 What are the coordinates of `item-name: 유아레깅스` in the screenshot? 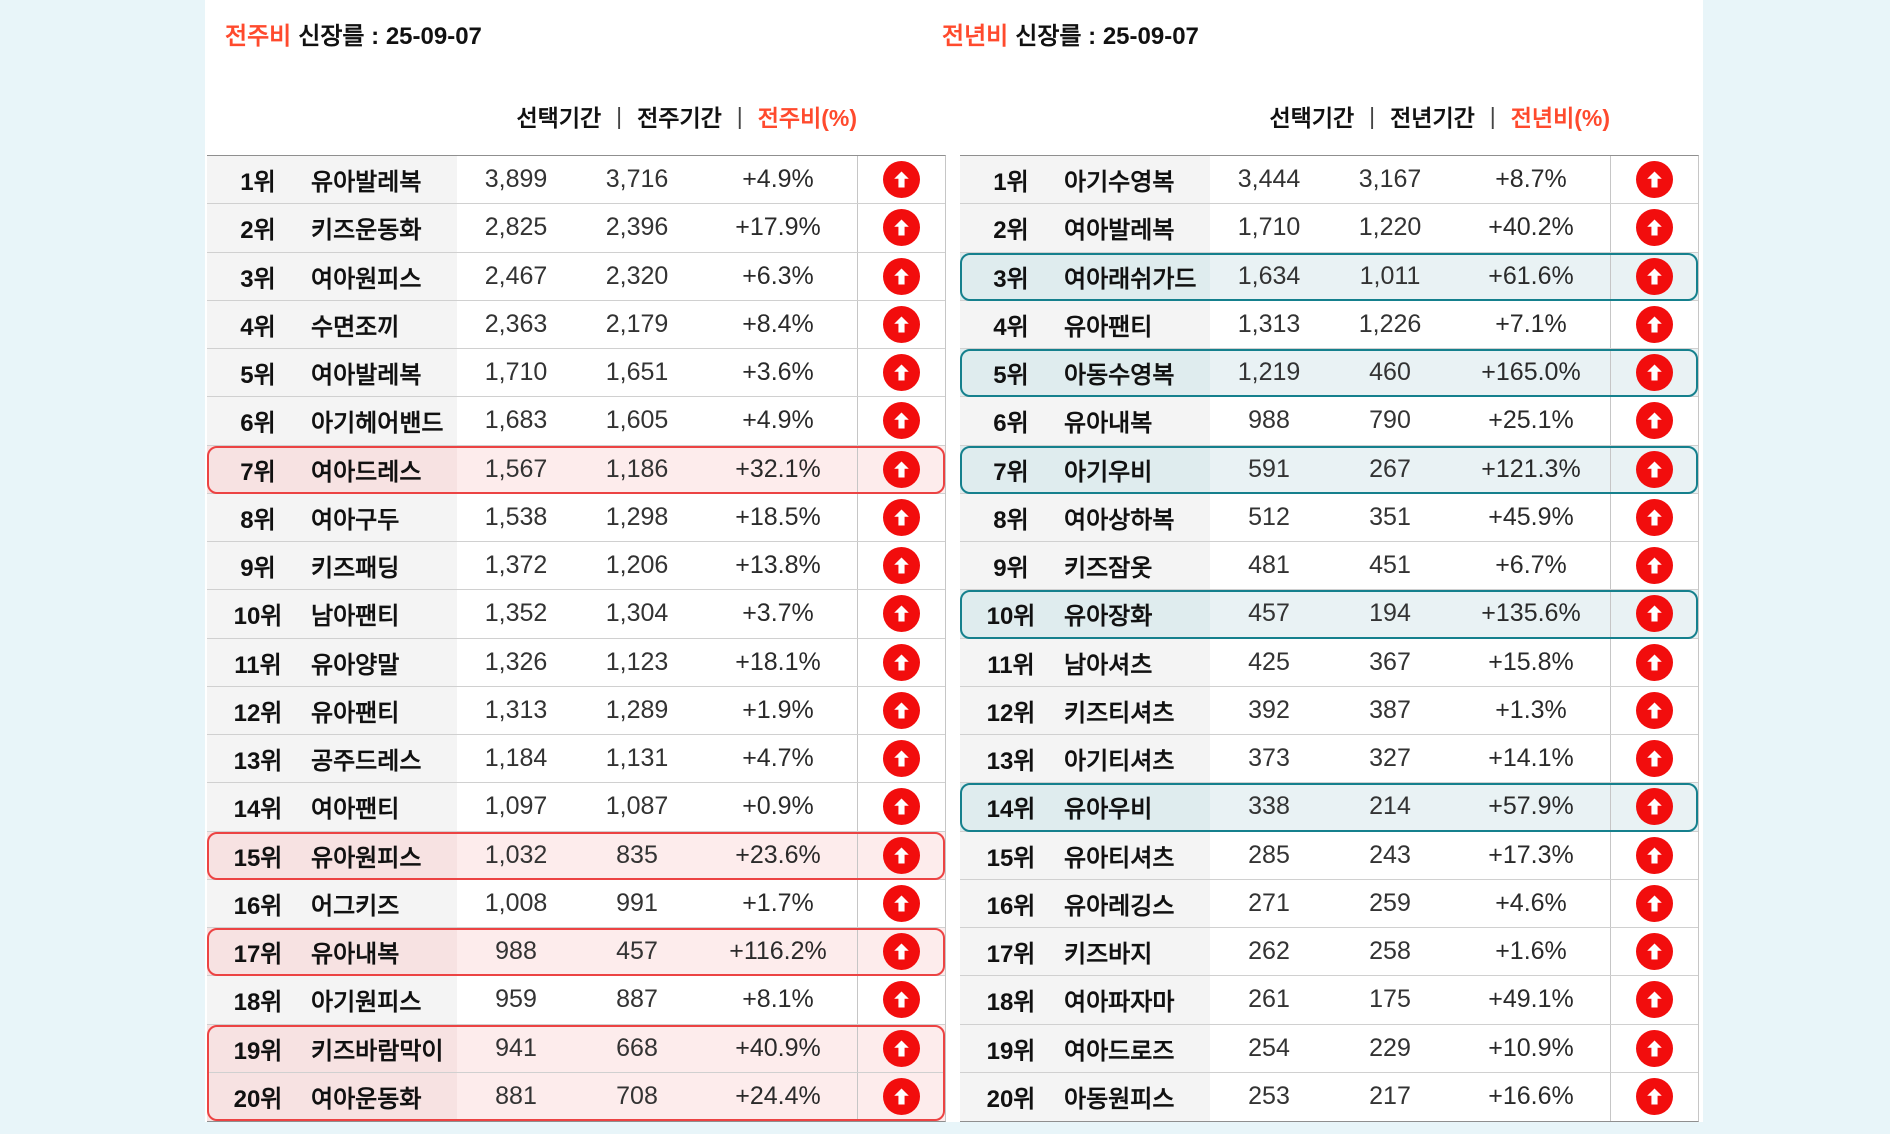 It's located at (1136, 903).